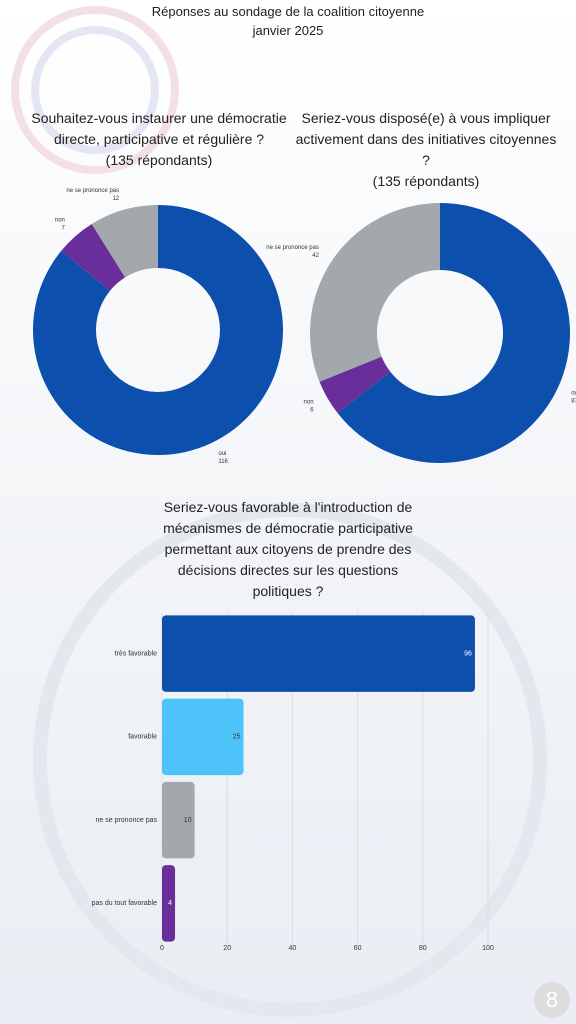  Describe the element at coordinates (237, 737) in the screenshot. I see `bar-value: 25` at that location.